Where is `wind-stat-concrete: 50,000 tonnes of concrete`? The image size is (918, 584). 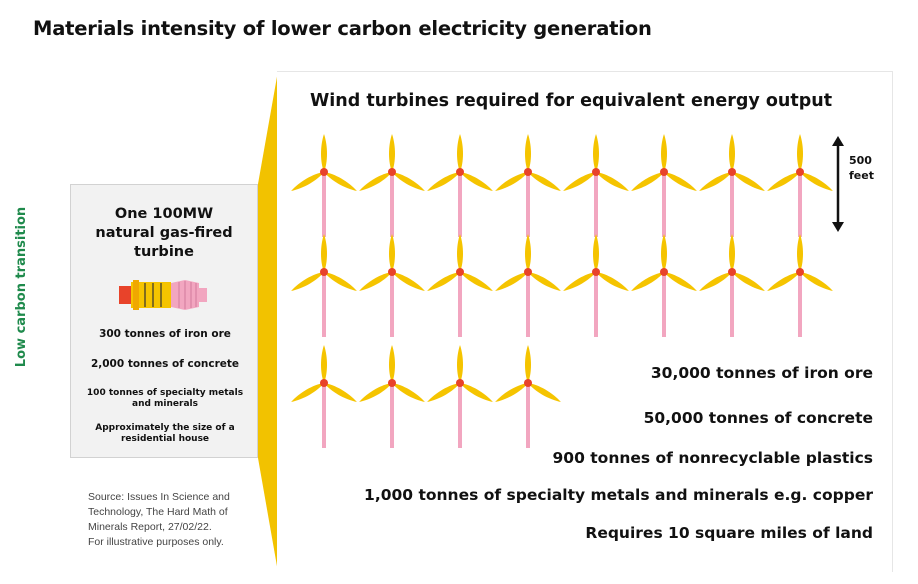
wind-stat-concrete: 50,000 tonnes of concrete is located at coordinates (758, 418).